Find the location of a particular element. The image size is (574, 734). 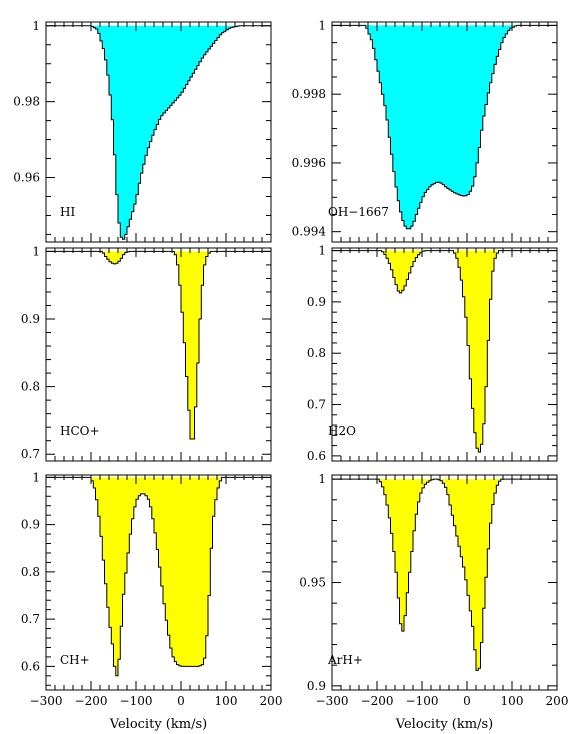

panel-4: 0.6 0.7 0.8 0.9 1 H2O is located at coordinates (432, 353).